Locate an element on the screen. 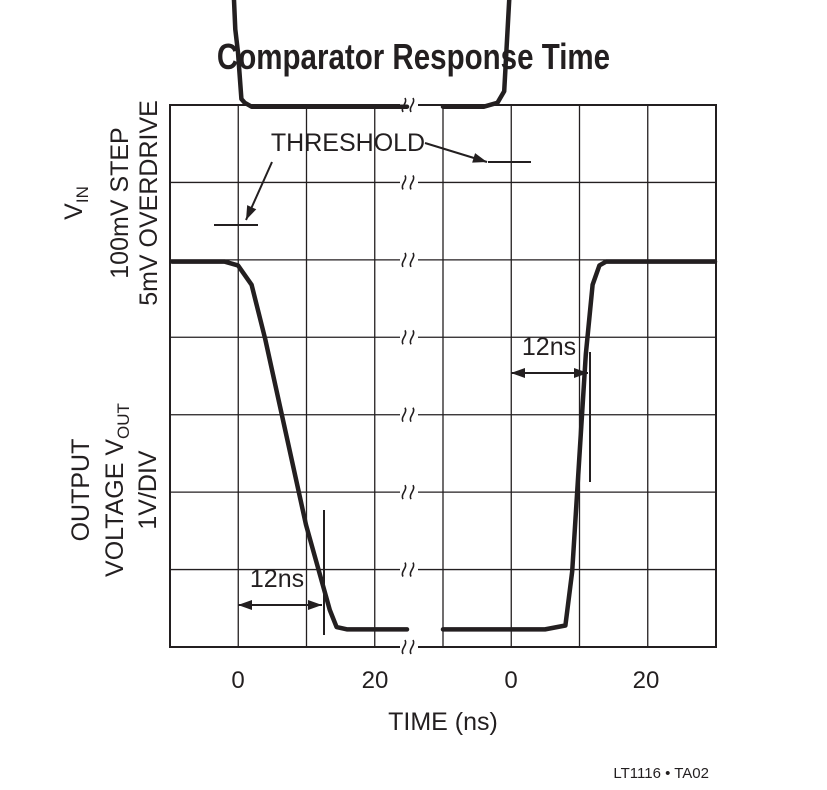 The image size is (827, 790). vout-sub: OUT is located at coordinates (123, 421).